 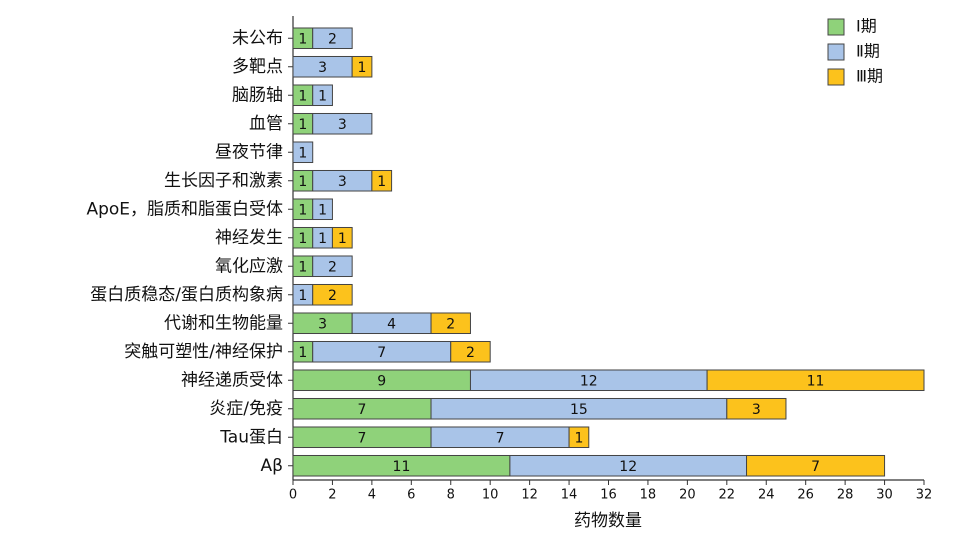 What do you see at coordinates (186, 295) in the screenshot?
I see `y-tick-label: 蛋白质稳态/蛋白质构象病` at bounding box center [186, 295].